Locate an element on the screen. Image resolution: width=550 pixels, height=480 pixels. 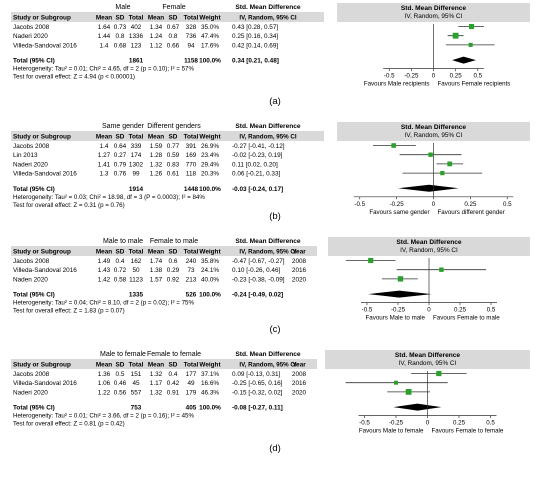
cell-total-2: 118 is located at coordinates (191, 174).